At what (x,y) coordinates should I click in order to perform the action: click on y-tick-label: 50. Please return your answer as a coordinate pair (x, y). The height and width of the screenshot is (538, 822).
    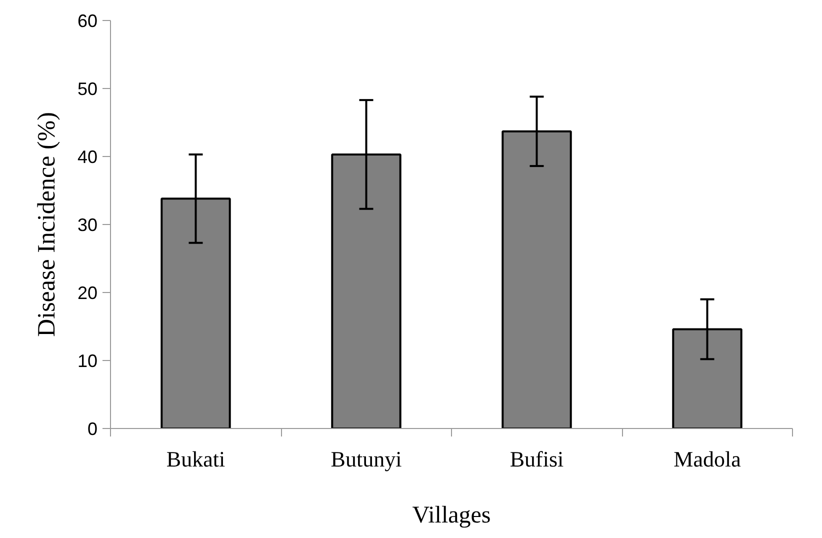
    Looking at the image, I should click on (87, 89).